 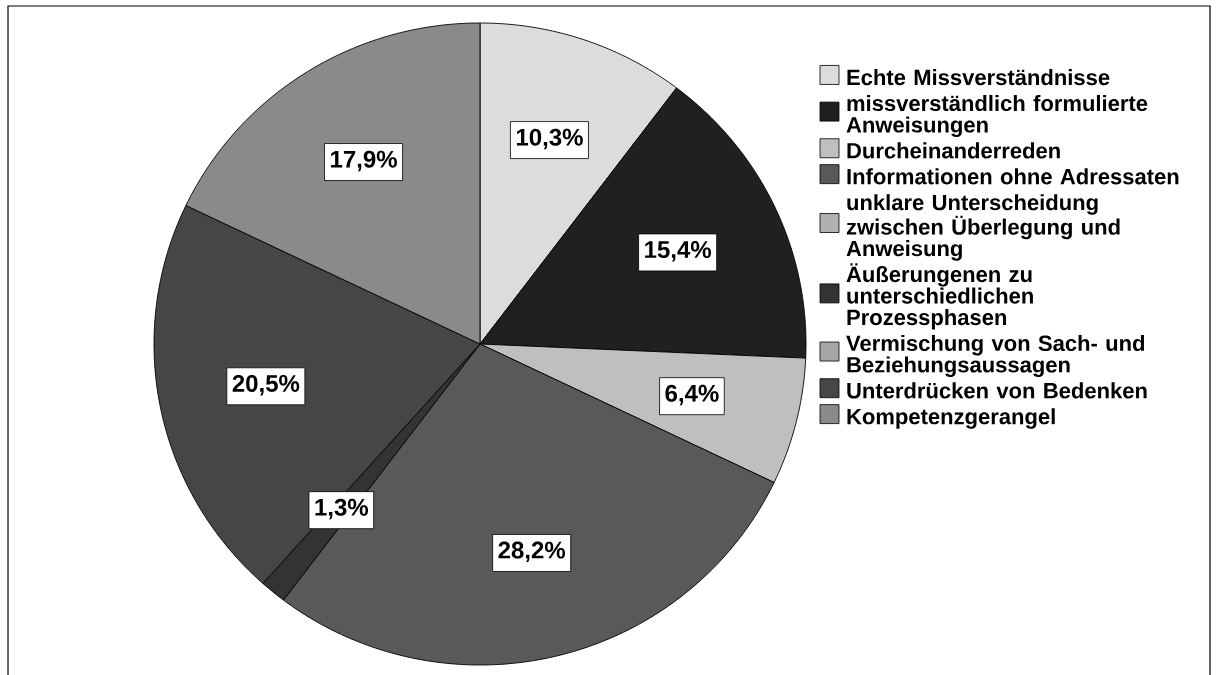 I want to click on legend-label: missverständlich formulierte Anweisungen, so click(x=997, y=116).